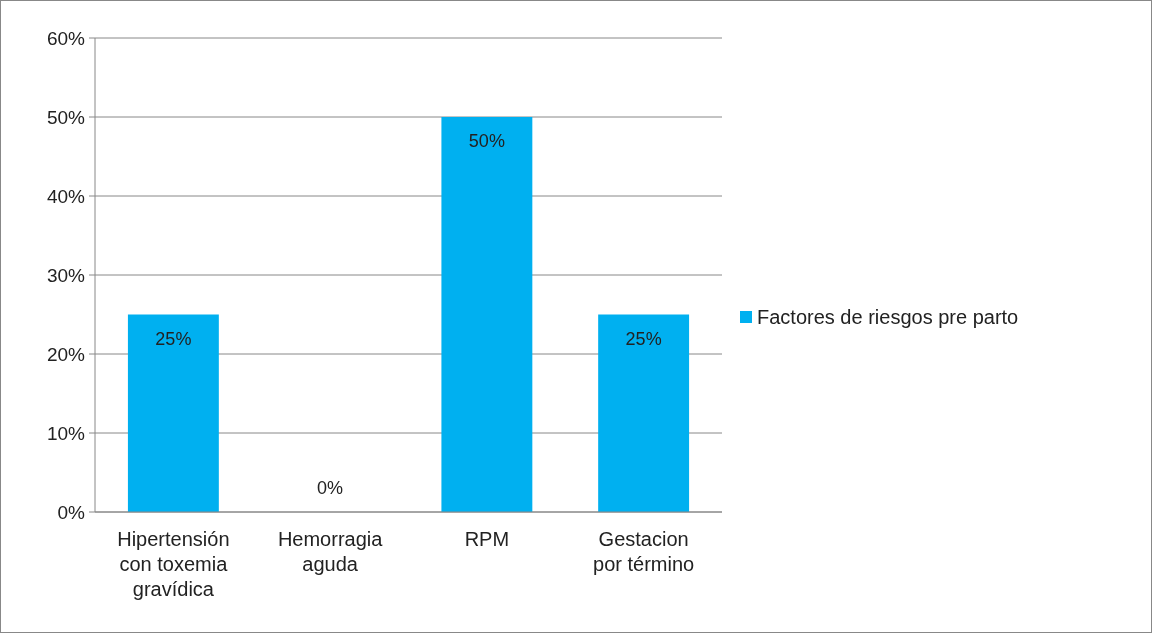 The width and height of the screenshot is (1152, 633). What do you see at coordinates (71, 512) in the screenshot?
I see `y-tick-label: 0%` at bounding box center [71, 512].